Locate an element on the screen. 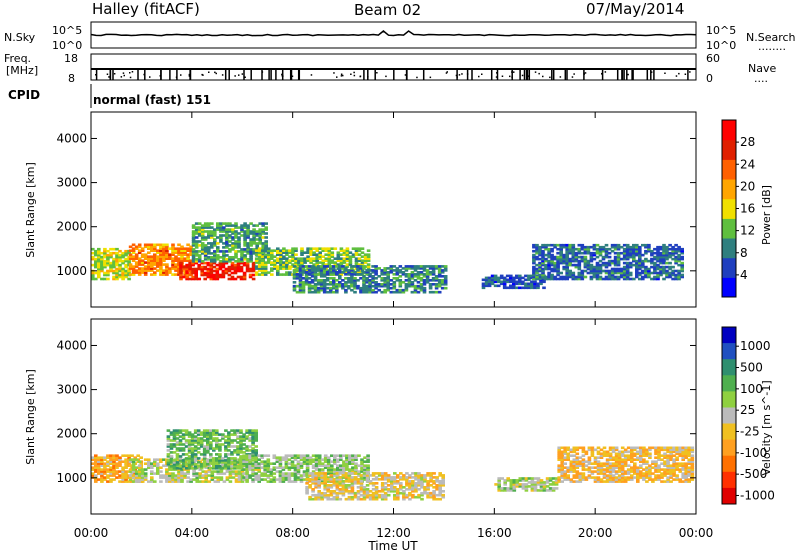 The width and height of the screenshot is (800, 554). nave-dot is located at coordinates (123, 73).